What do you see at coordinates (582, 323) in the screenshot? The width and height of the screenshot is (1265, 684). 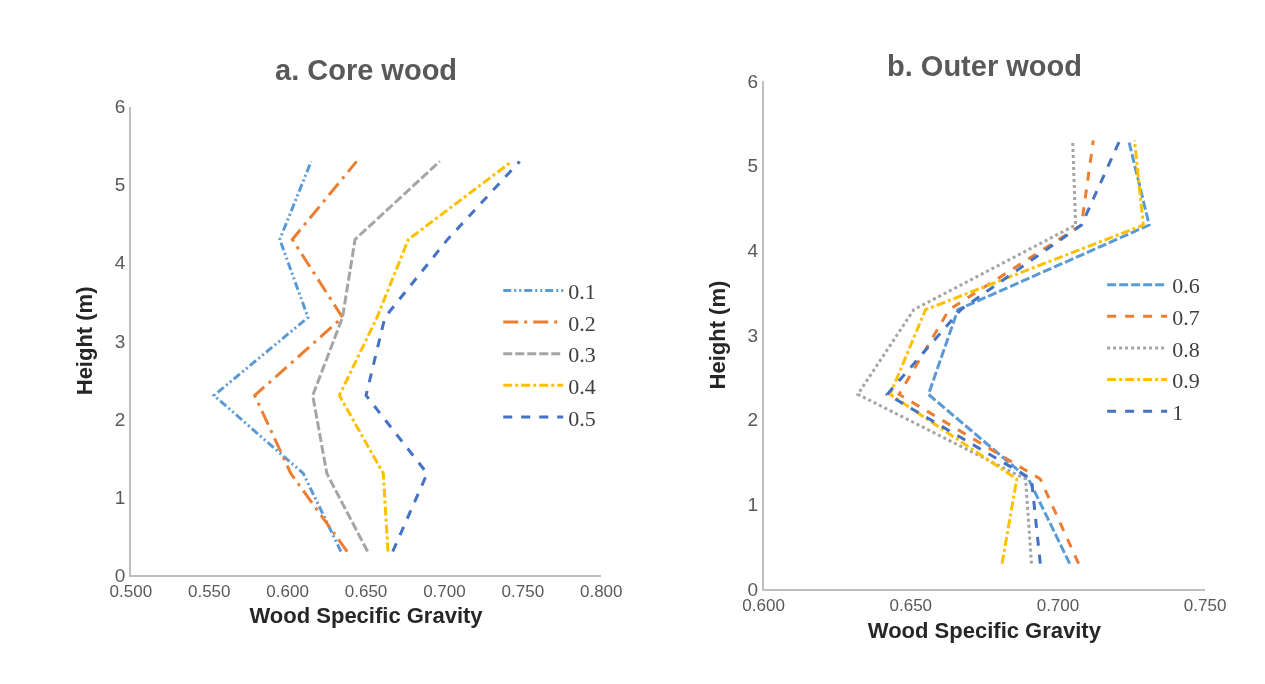 I see `legend-label: 0.2` at bounding box center [582, 323].